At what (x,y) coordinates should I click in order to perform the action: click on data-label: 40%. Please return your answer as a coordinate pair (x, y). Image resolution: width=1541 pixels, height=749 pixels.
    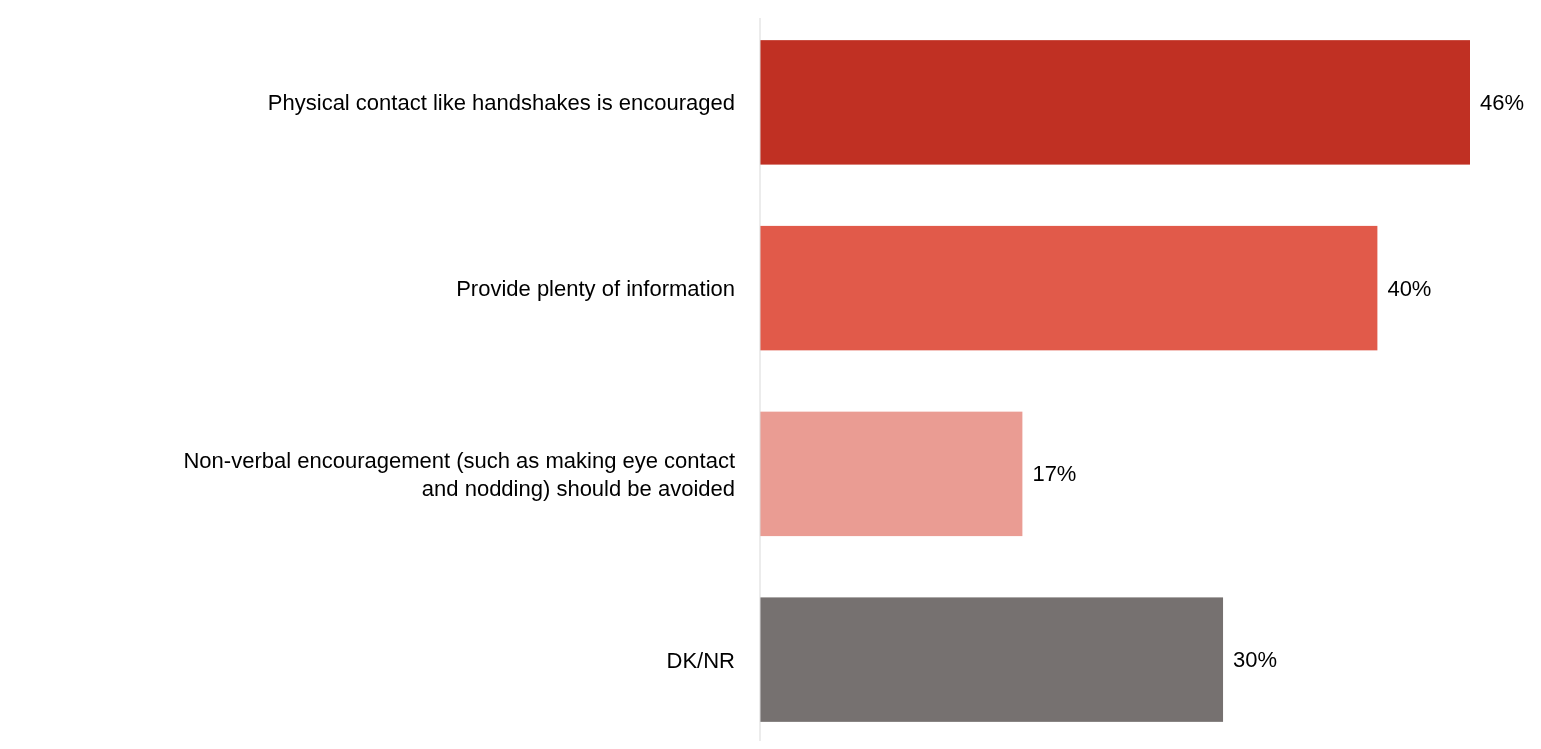
    Looking at the image, I should click on (1409, 288).